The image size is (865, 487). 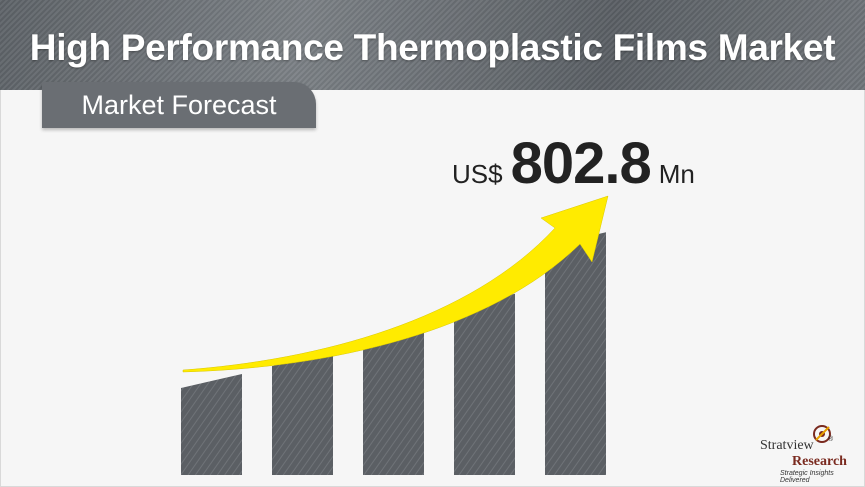 What do you see at coordinates (807, 477) in the screenshot?
I see `logo-tagline: Strategic Insights Delivered` at bounding box center [807, 477].